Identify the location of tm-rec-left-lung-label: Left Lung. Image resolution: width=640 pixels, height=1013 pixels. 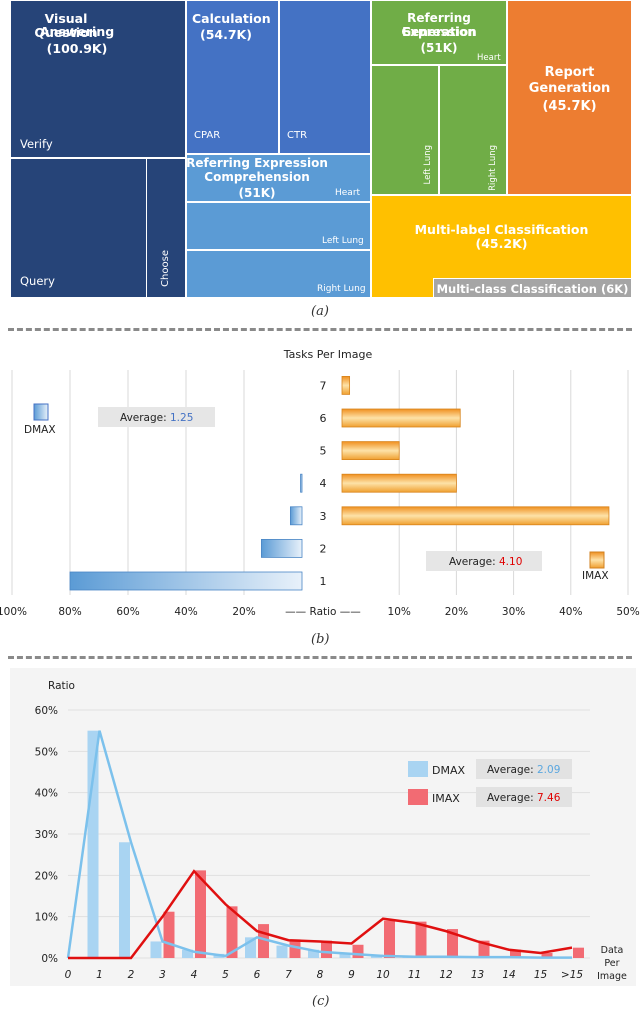
(343, 241).